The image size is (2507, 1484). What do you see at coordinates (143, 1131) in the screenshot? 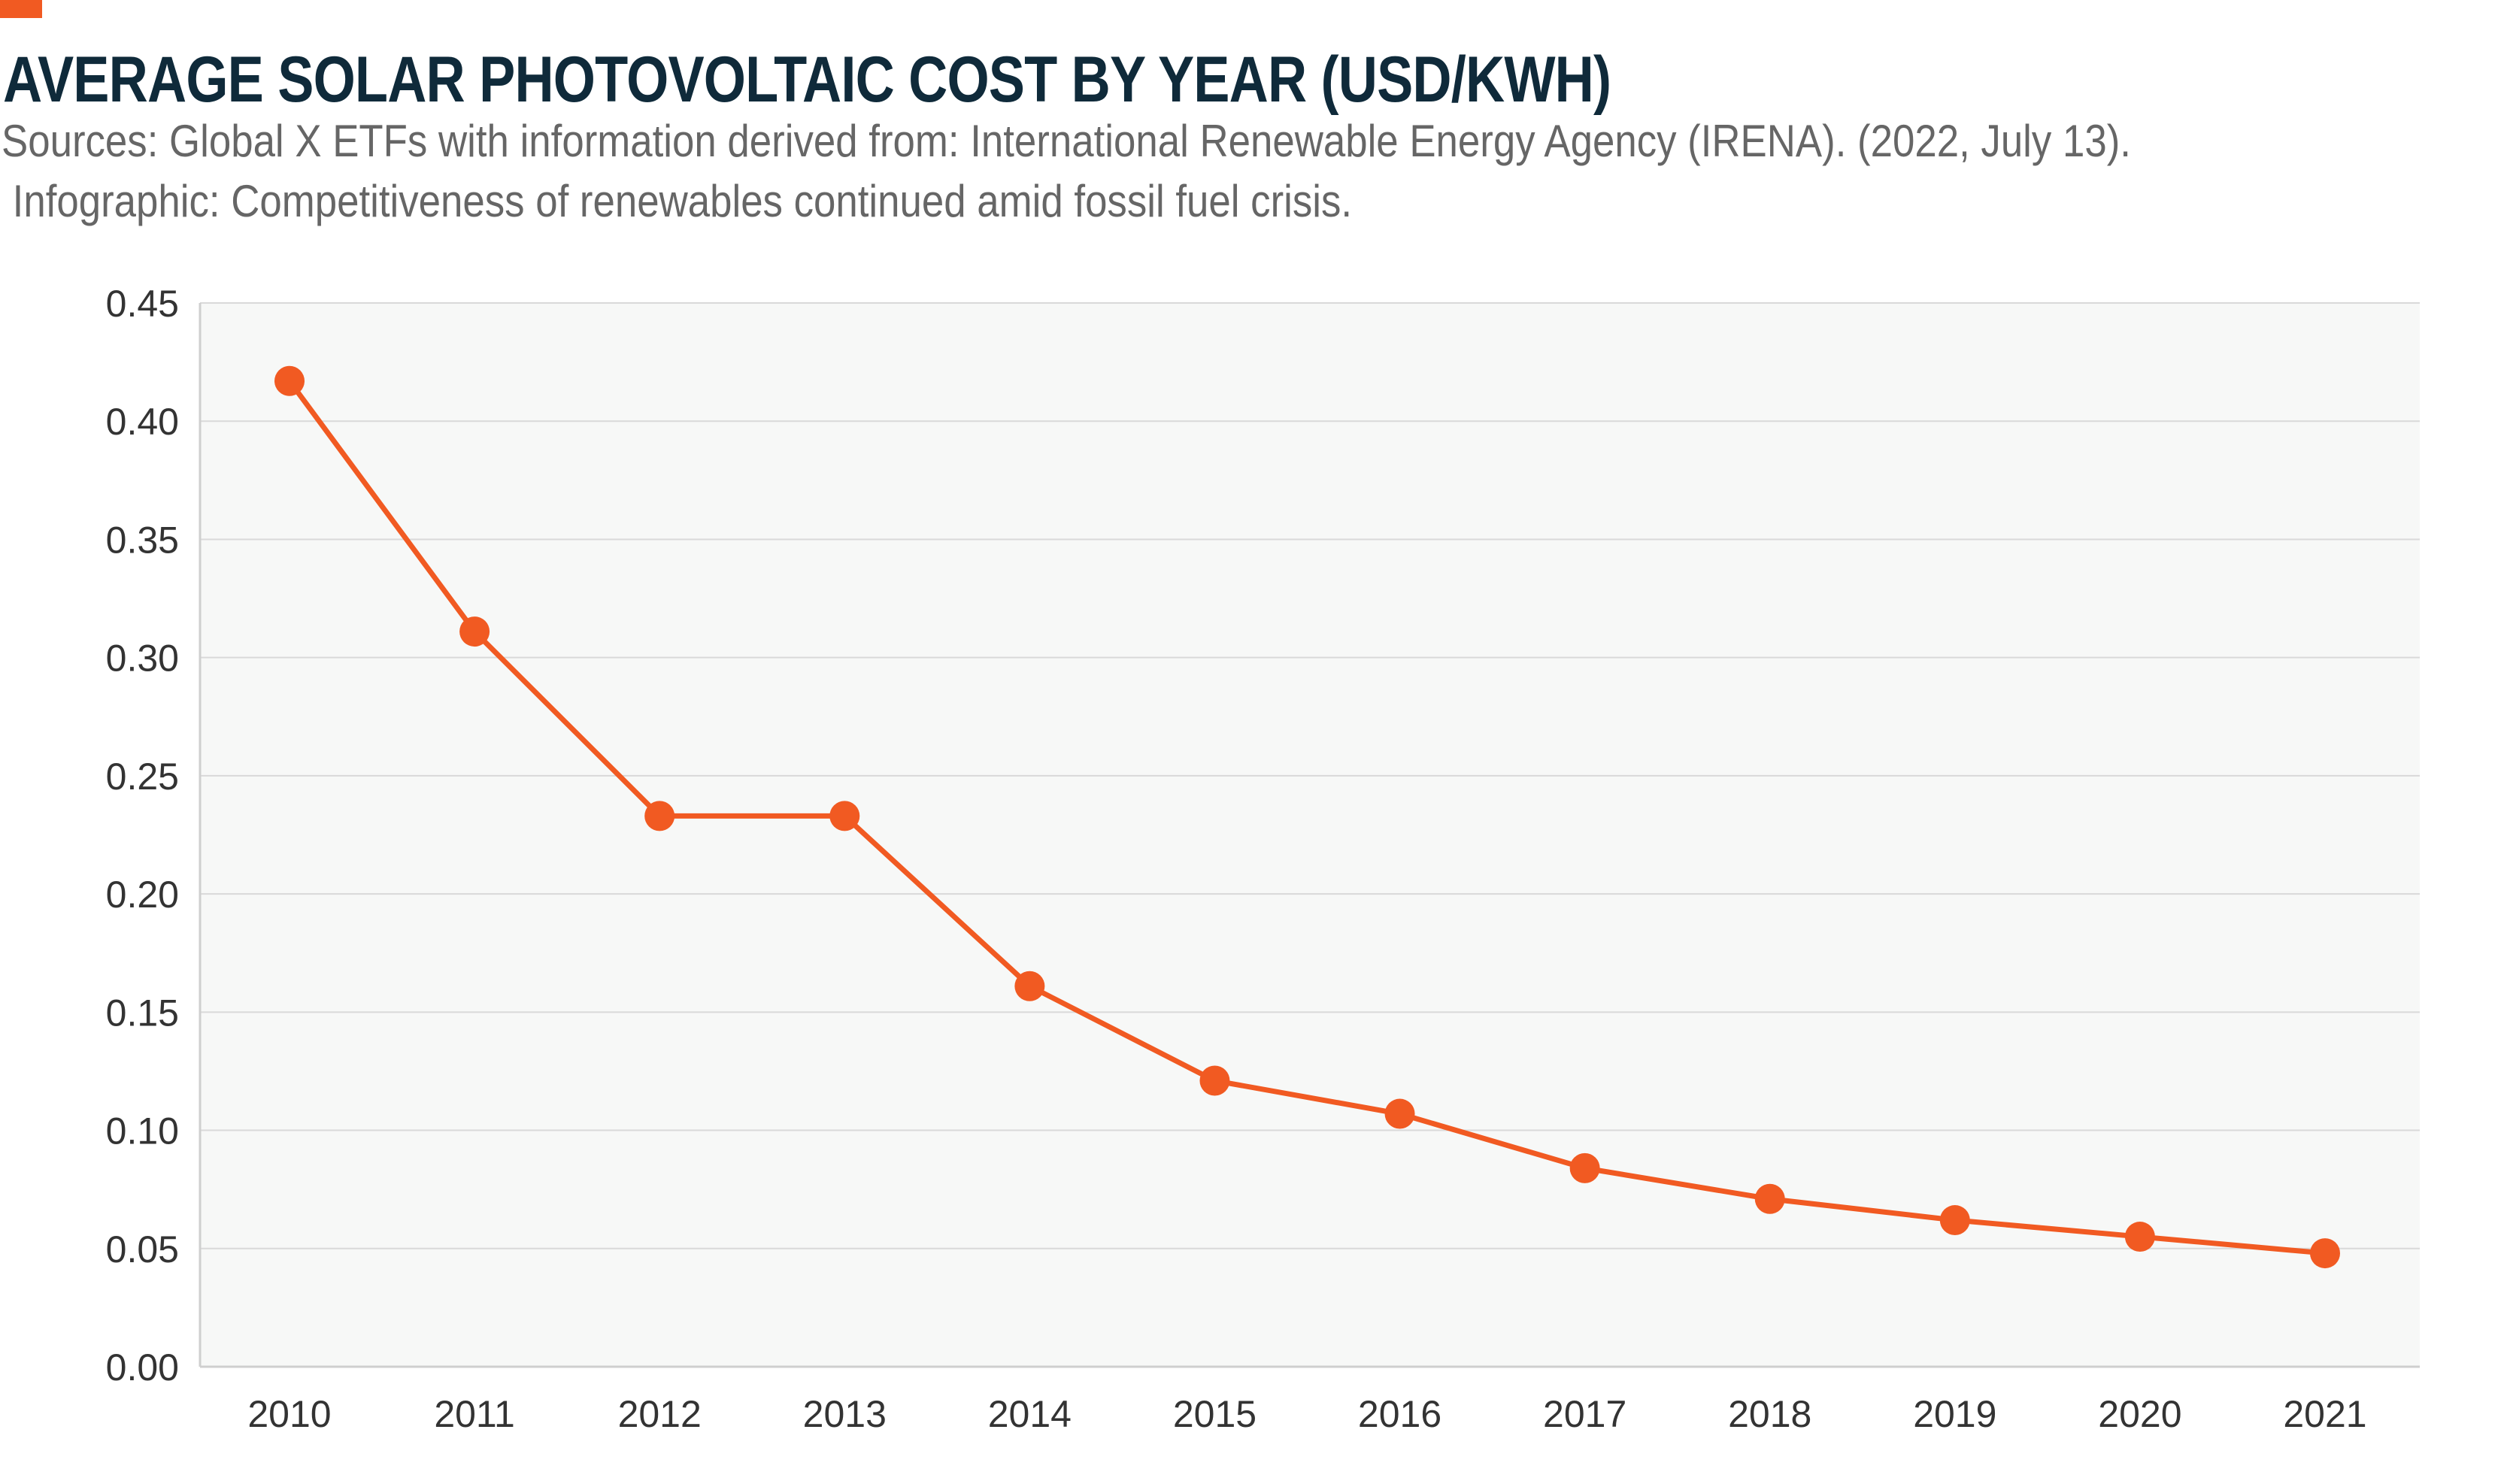
I see `y-tick-label: 0.10` at bounding box center [143, 1131].